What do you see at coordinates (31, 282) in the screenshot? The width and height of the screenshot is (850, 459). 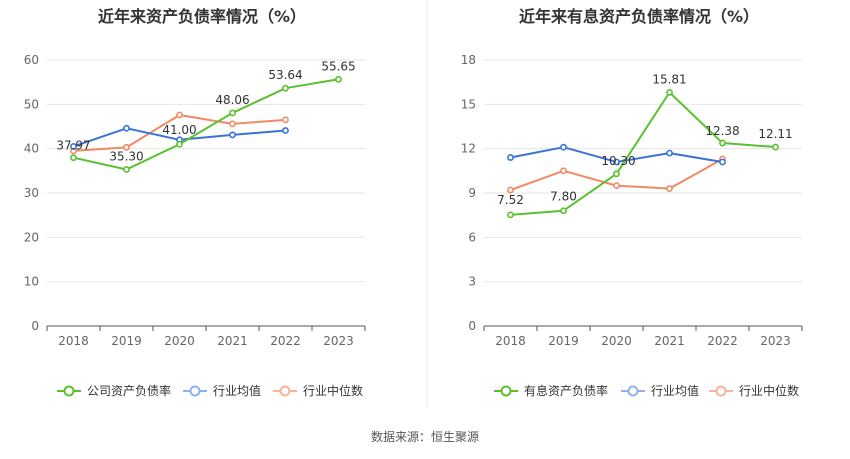 I see `y-tick-label: 10` at bounding box center [31, 282].